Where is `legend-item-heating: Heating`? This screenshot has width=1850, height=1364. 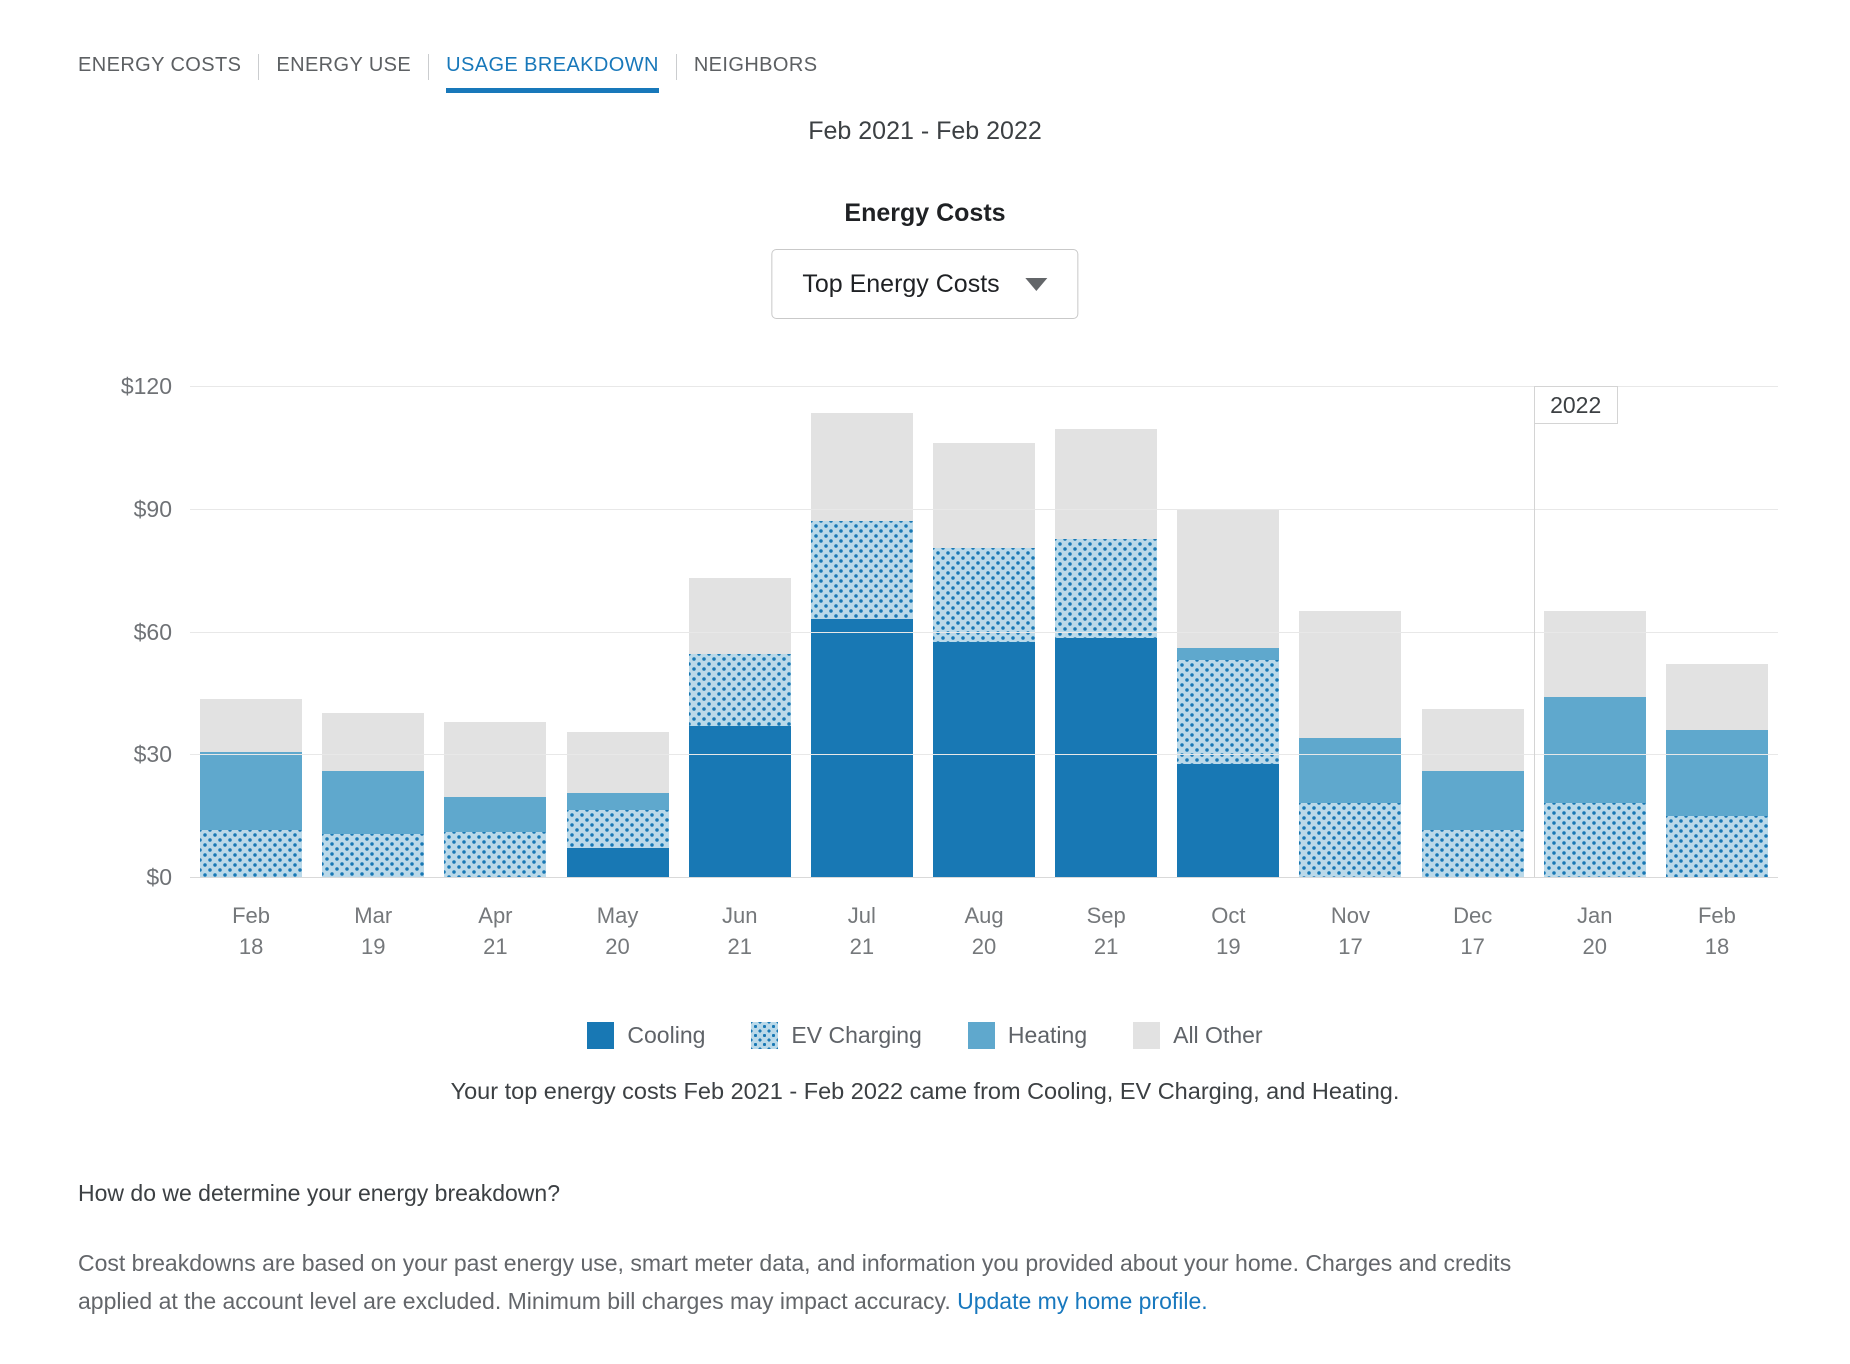 legend-item-heating: Heating is located at coordinates (1027, 1035).